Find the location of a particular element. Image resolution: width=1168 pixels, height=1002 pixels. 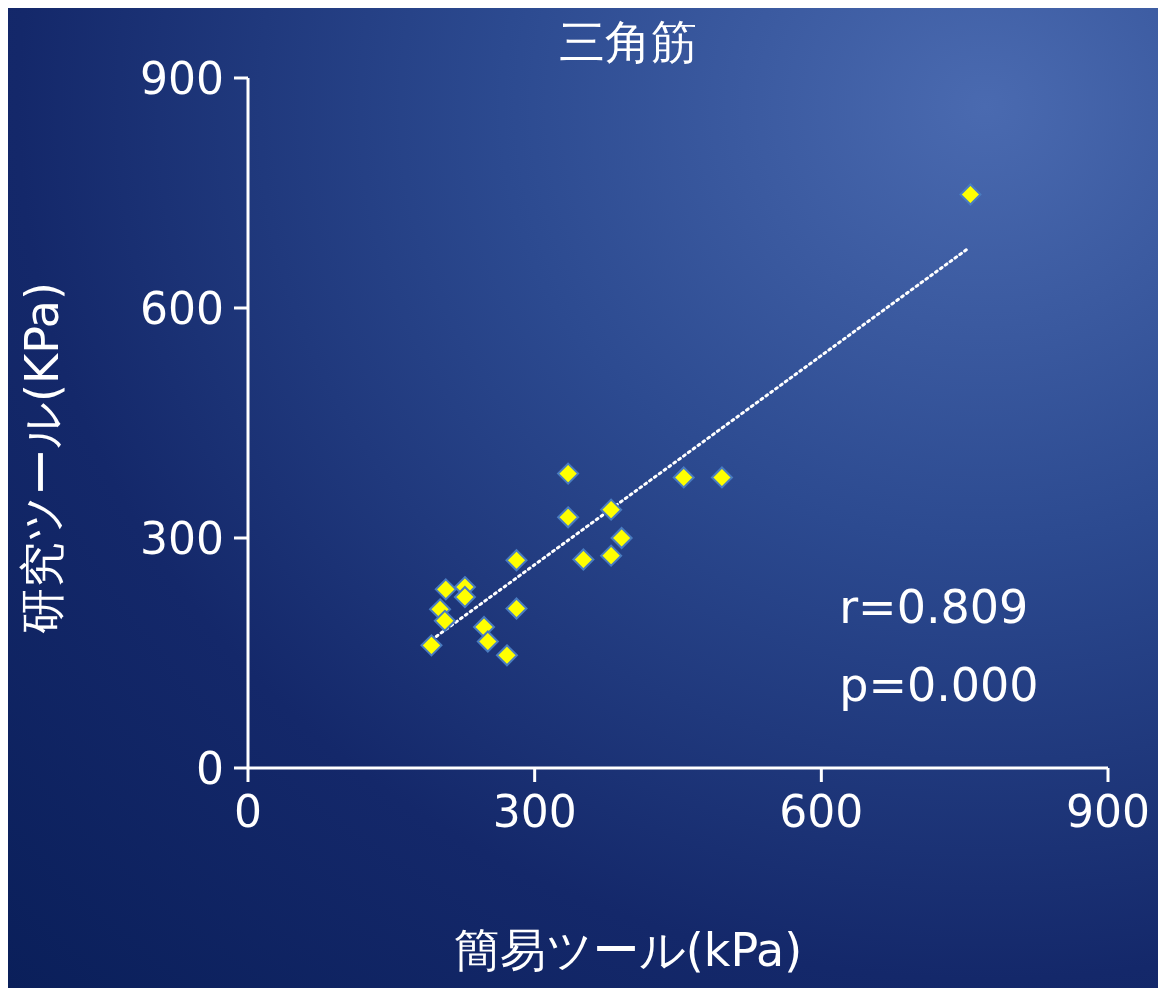

y-tick-label: 600 is located at coordinates (182, 308).